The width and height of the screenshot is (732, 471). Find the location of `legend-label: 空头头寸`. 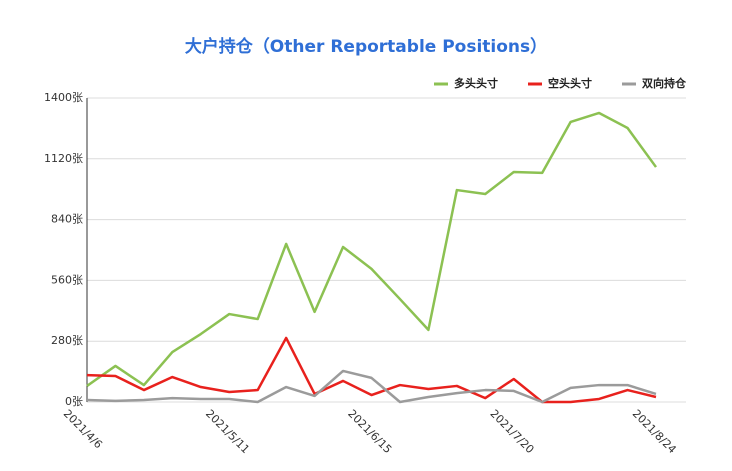

legend-label: 空头头寸 is located at coordinates (570, 83).